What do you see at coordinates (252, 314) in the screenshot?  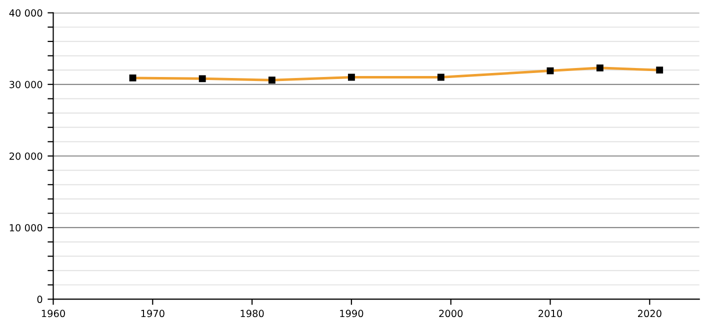 I see `x-tick-label: 1980` at bounding box center [252, 314].